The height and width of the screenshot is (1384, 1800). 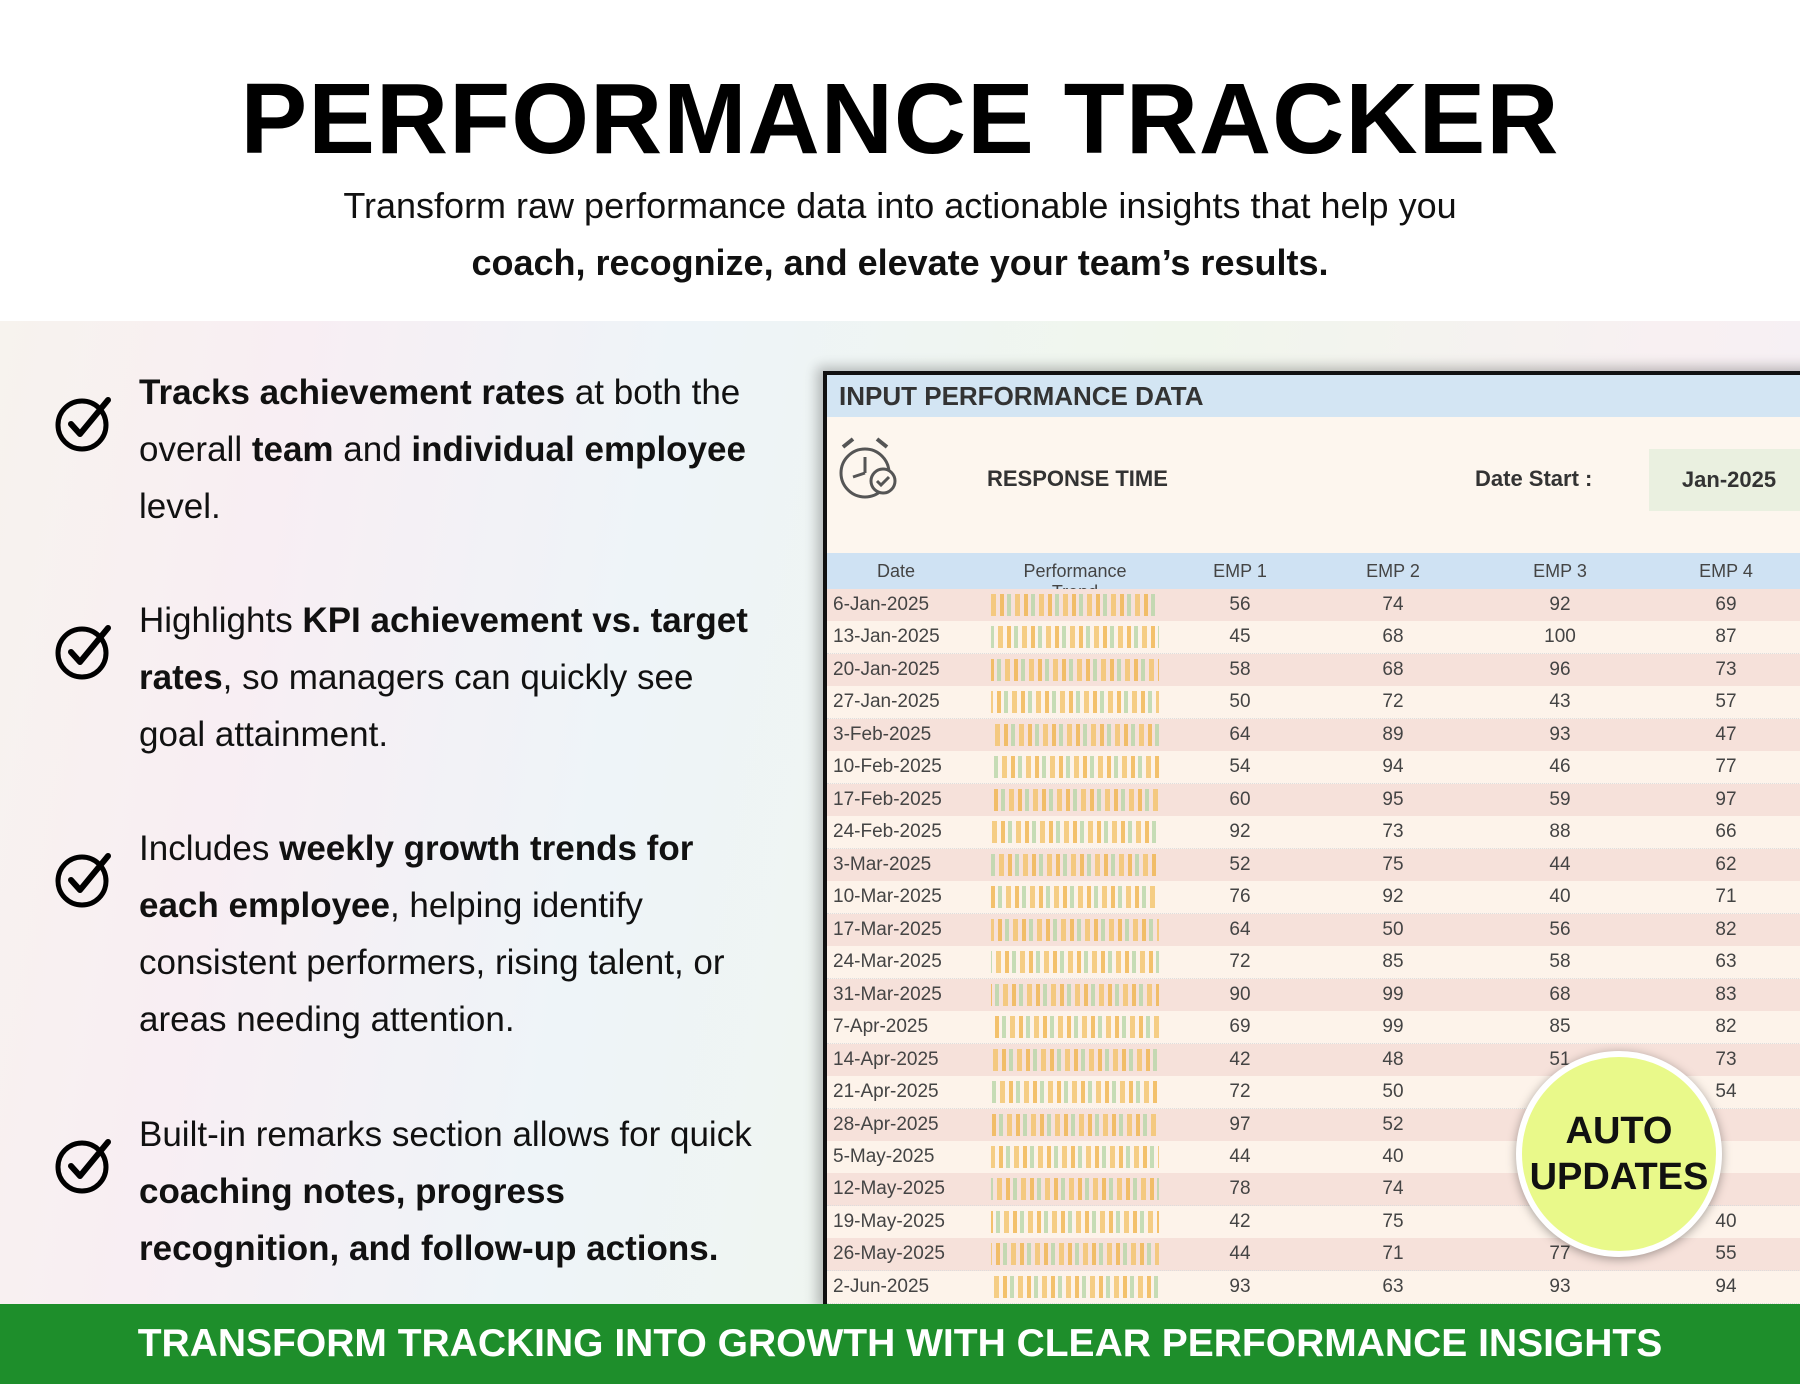 What do you see at coordinates (292, 449) in the screenshot?
I see `feature-text: team` at bounding box center [292, 449].